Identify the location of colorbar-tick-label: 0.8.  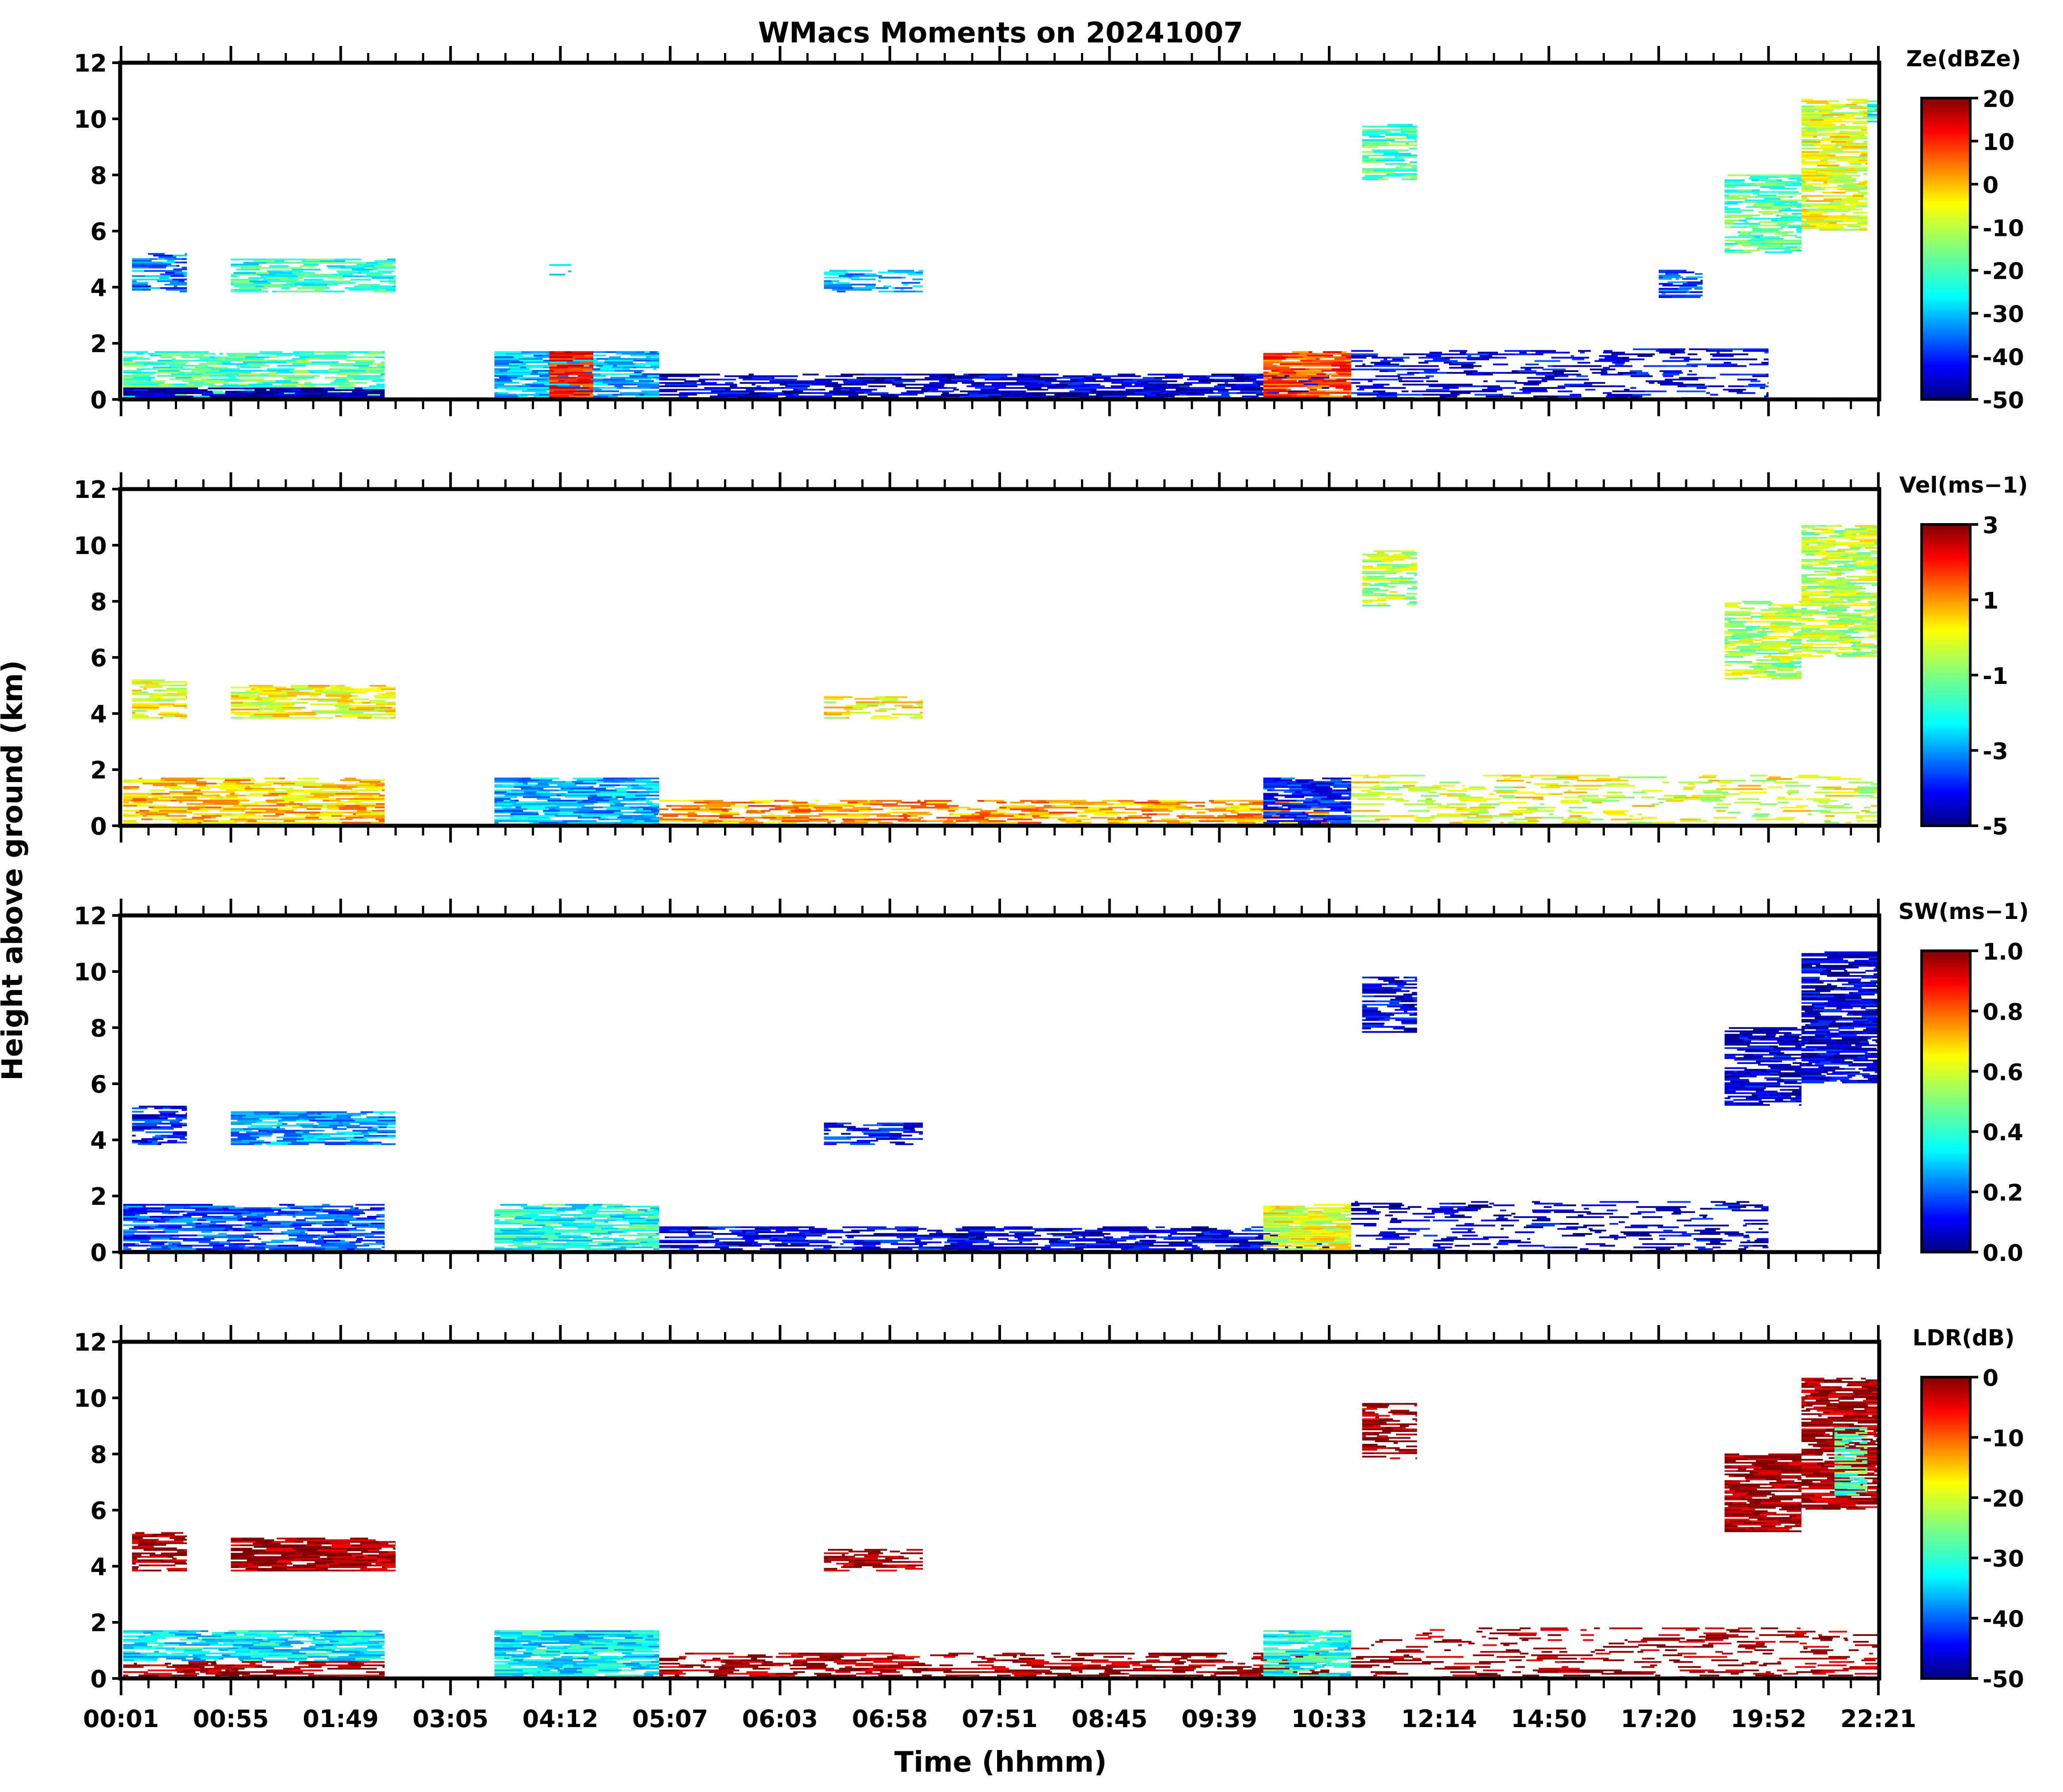
(2003, 1012).